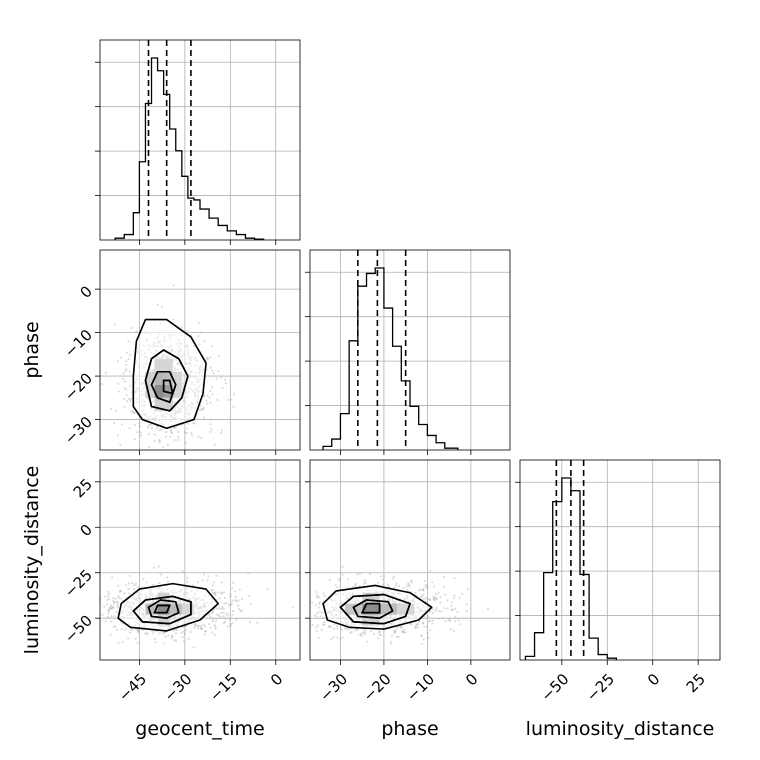 The height and width of the screenshot is (760, 760). What do you see at coordinates (199, 729) in the screenshot?
I see `x-axis-title-geocent_time: geocent_time` at bounding box center [199, 729].